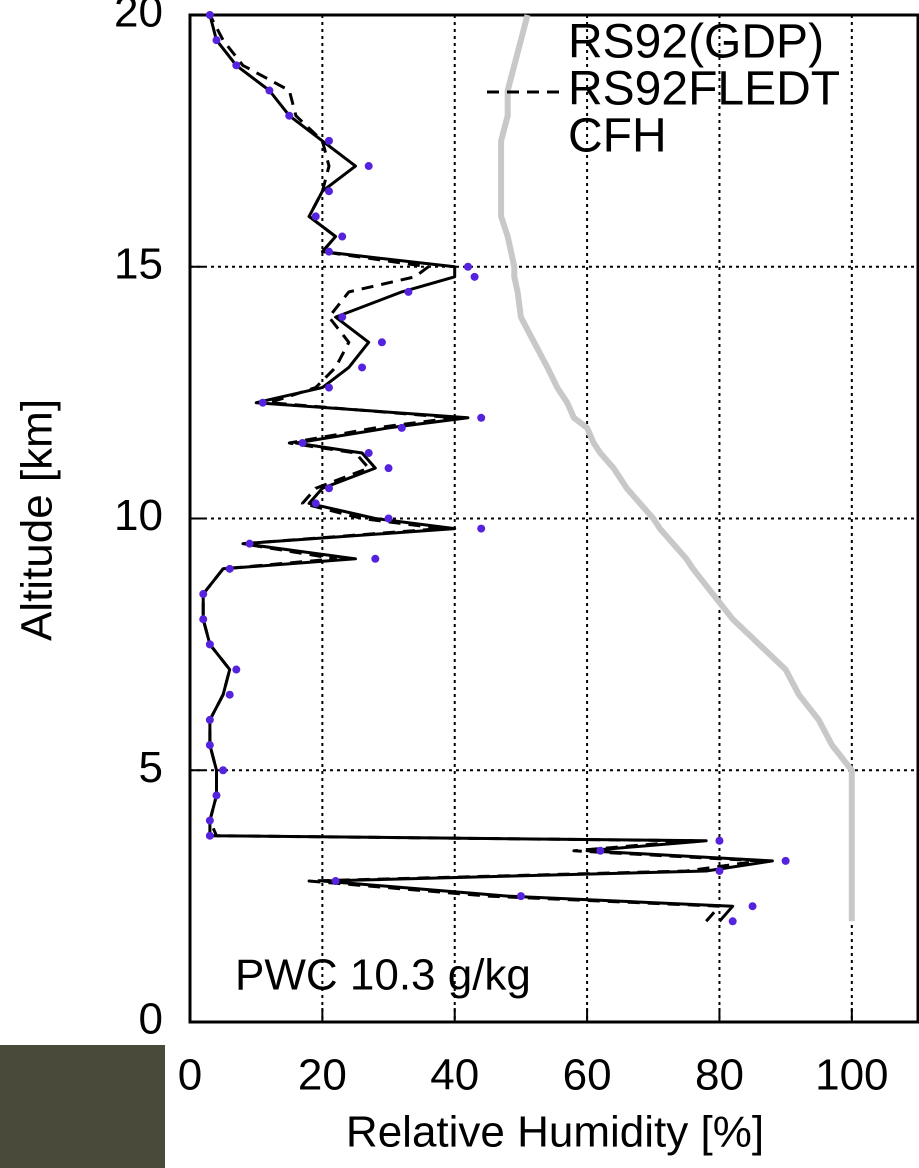  I want to click on y-tick-label: 0, so click(151, 1019).